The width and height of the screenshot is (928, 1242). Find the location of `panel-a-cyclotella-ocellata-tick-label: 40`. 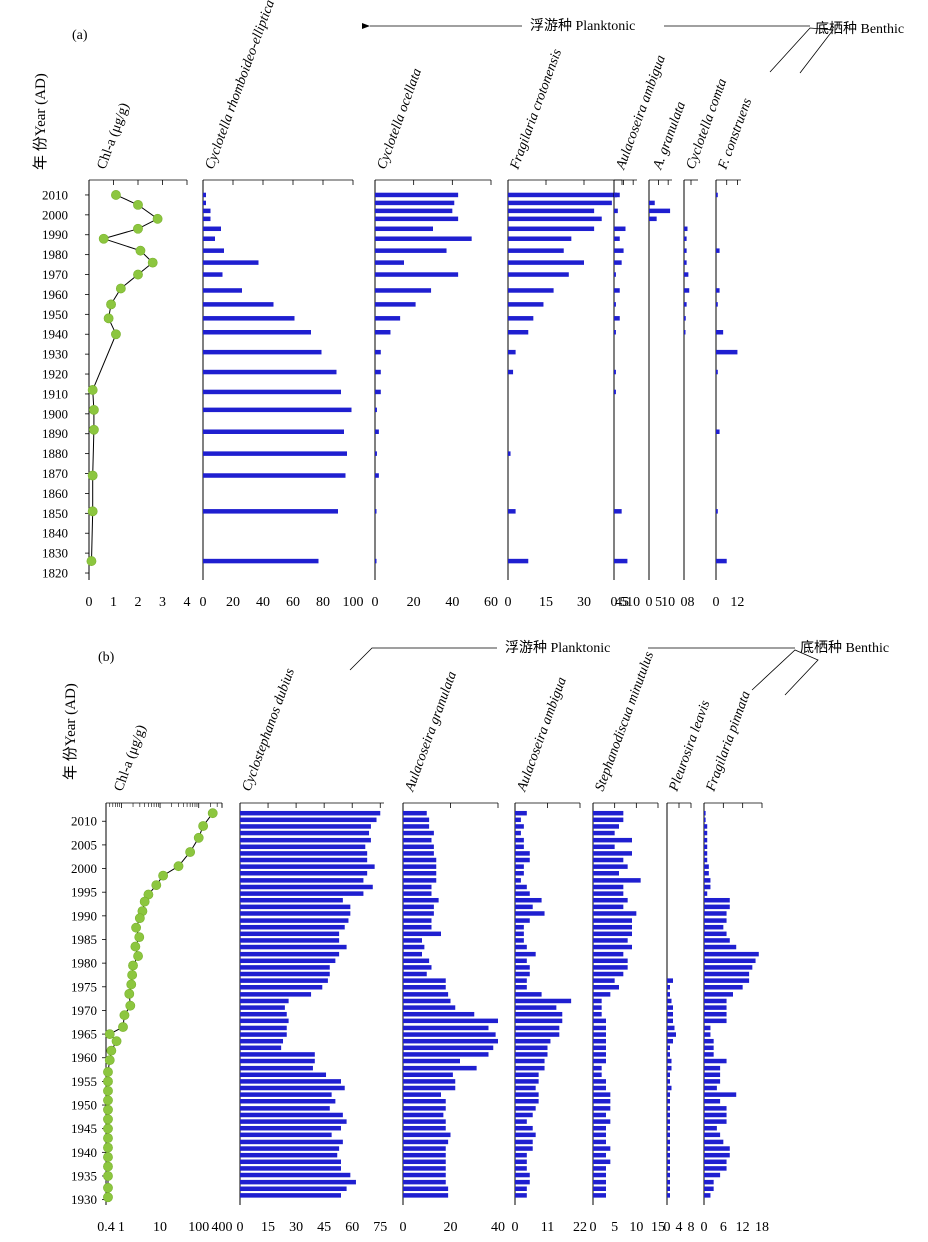

panel-a-cyclotella-ocellata-tick-label: 40 is located at coordinates (452, 602).